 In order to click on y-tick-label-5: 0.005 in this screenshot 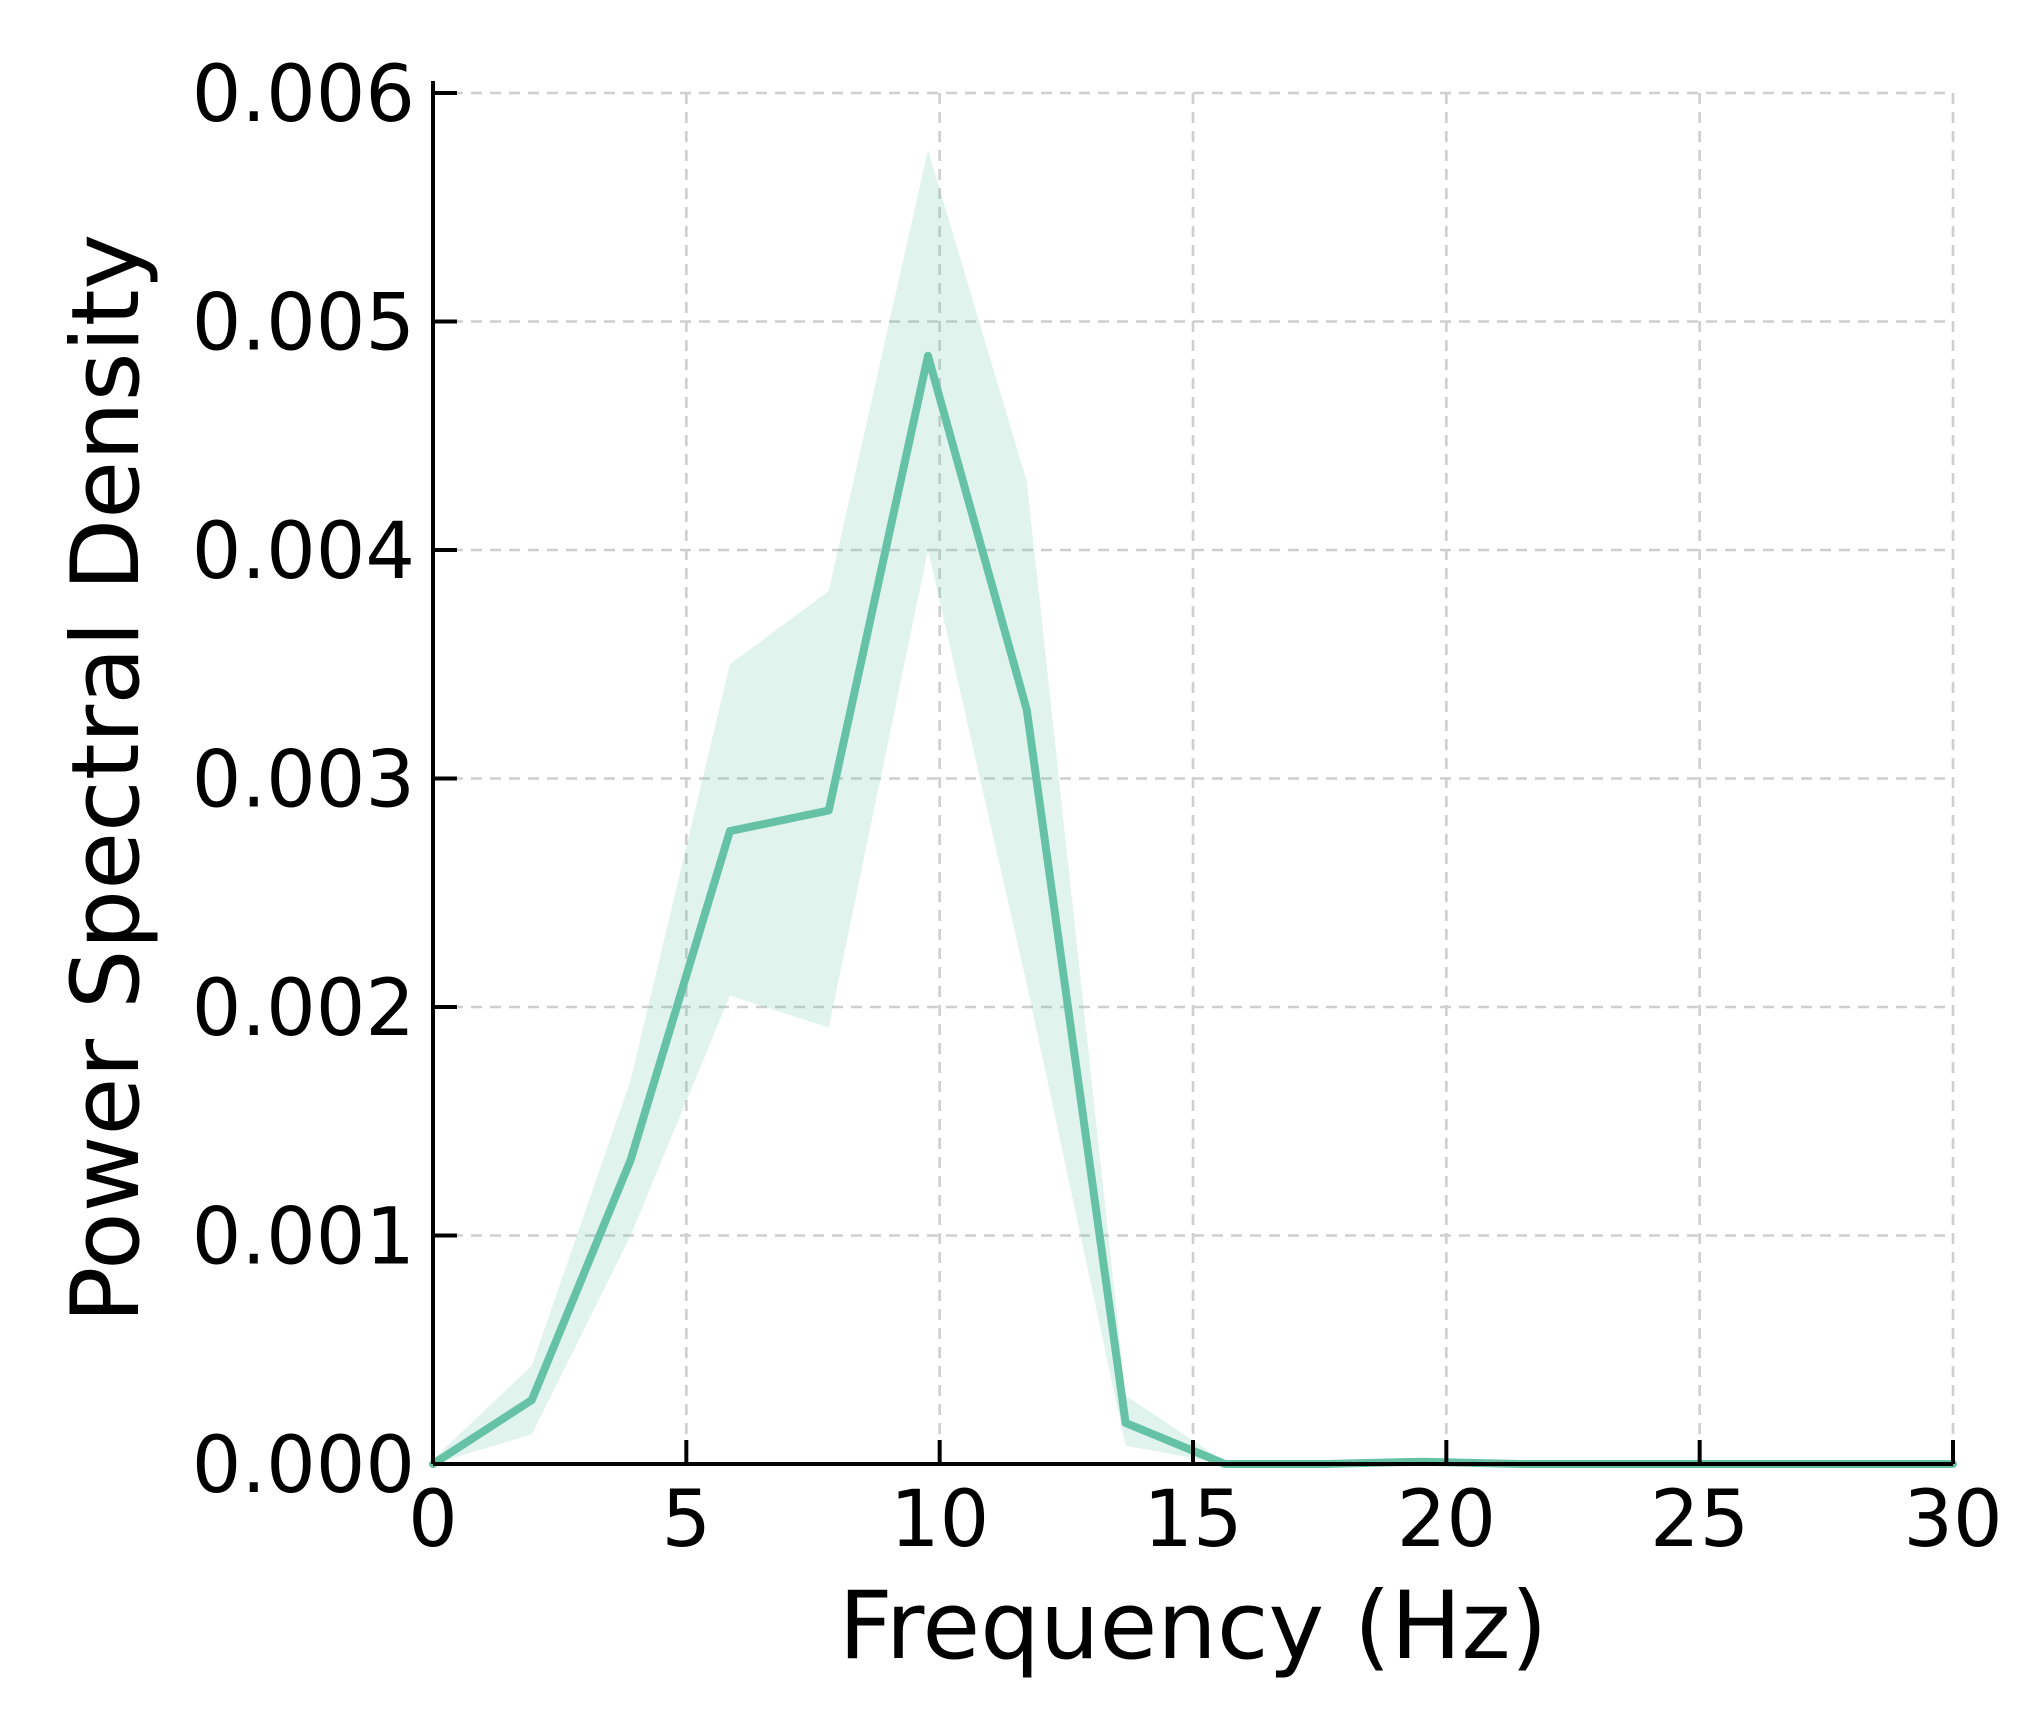, I will do `click(303, 324)`.